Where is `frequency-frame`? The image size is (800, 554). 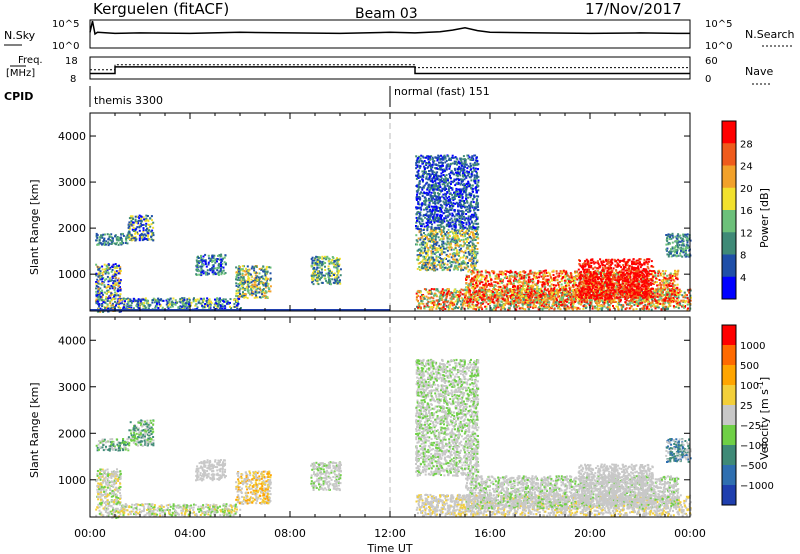 frequency-frame is located at coordinates (390, 68).